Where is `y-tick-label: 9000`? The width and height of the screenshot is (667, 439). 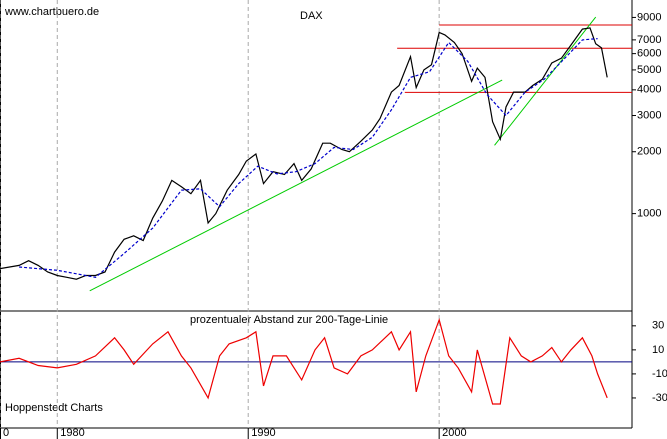
y-tick-label: 9000 is located at coordinates (649, 17).